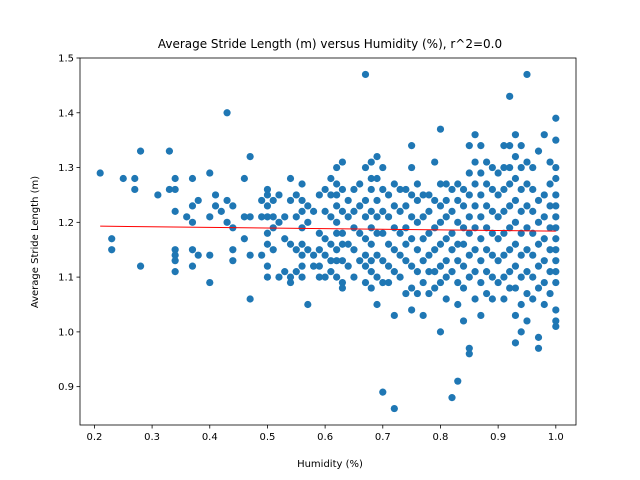 The height and width of the screenshot is (480, 640). I want to click on x-tick-label-4: 0.6, so click(325, 437).